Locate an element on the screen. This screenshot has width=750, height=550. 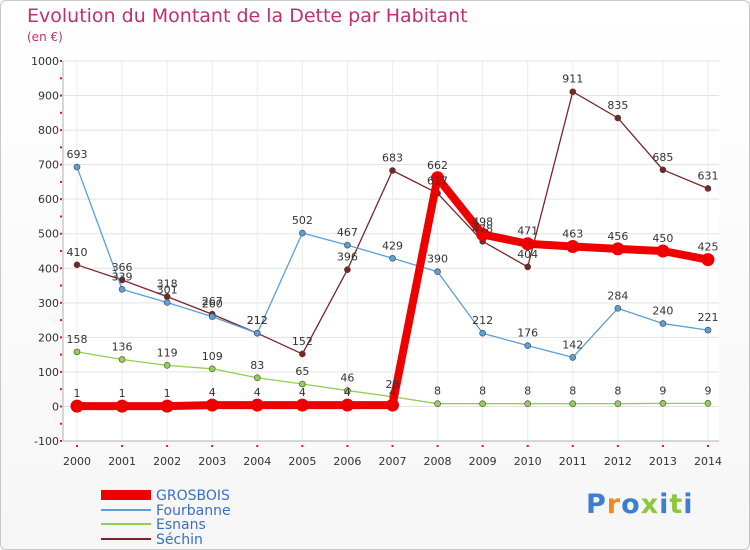
y-tick-label: 600 is located at coordinates (48, 199).